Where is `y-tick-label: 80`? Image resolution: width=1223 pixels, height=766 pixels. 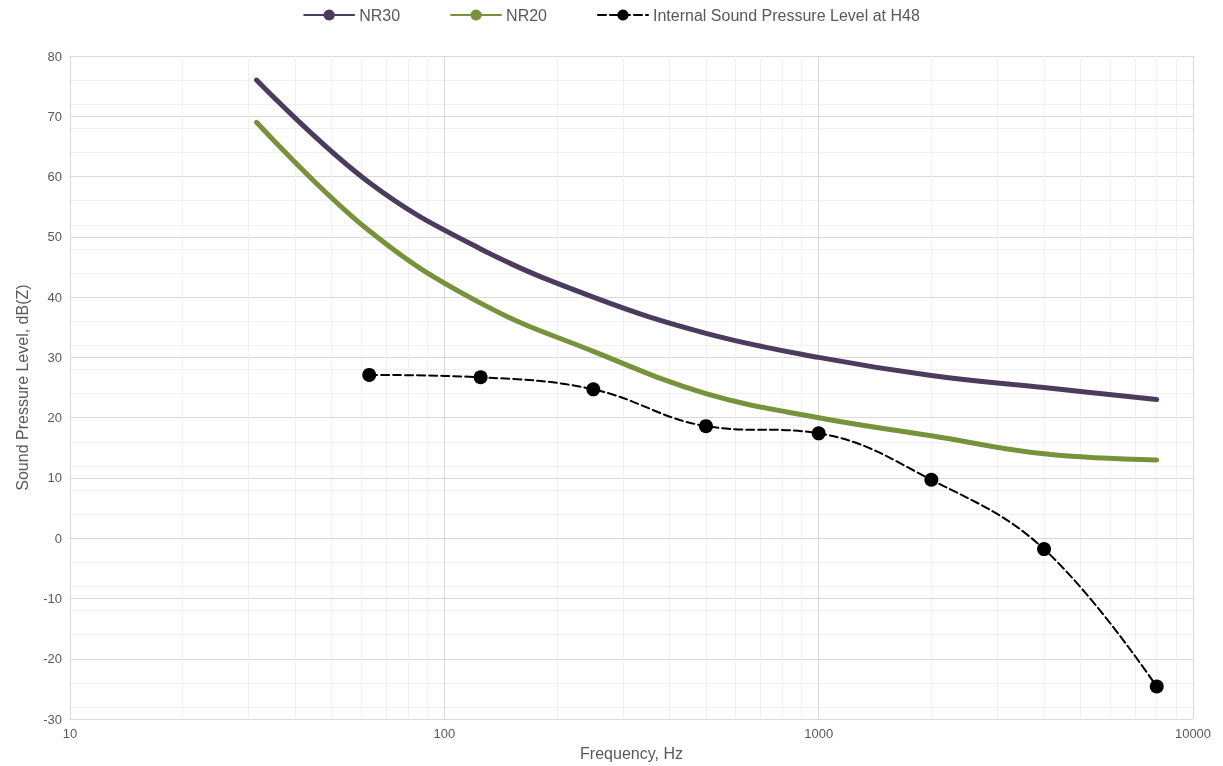
y-tick-label: 80 is located at coordinates (54, 56).